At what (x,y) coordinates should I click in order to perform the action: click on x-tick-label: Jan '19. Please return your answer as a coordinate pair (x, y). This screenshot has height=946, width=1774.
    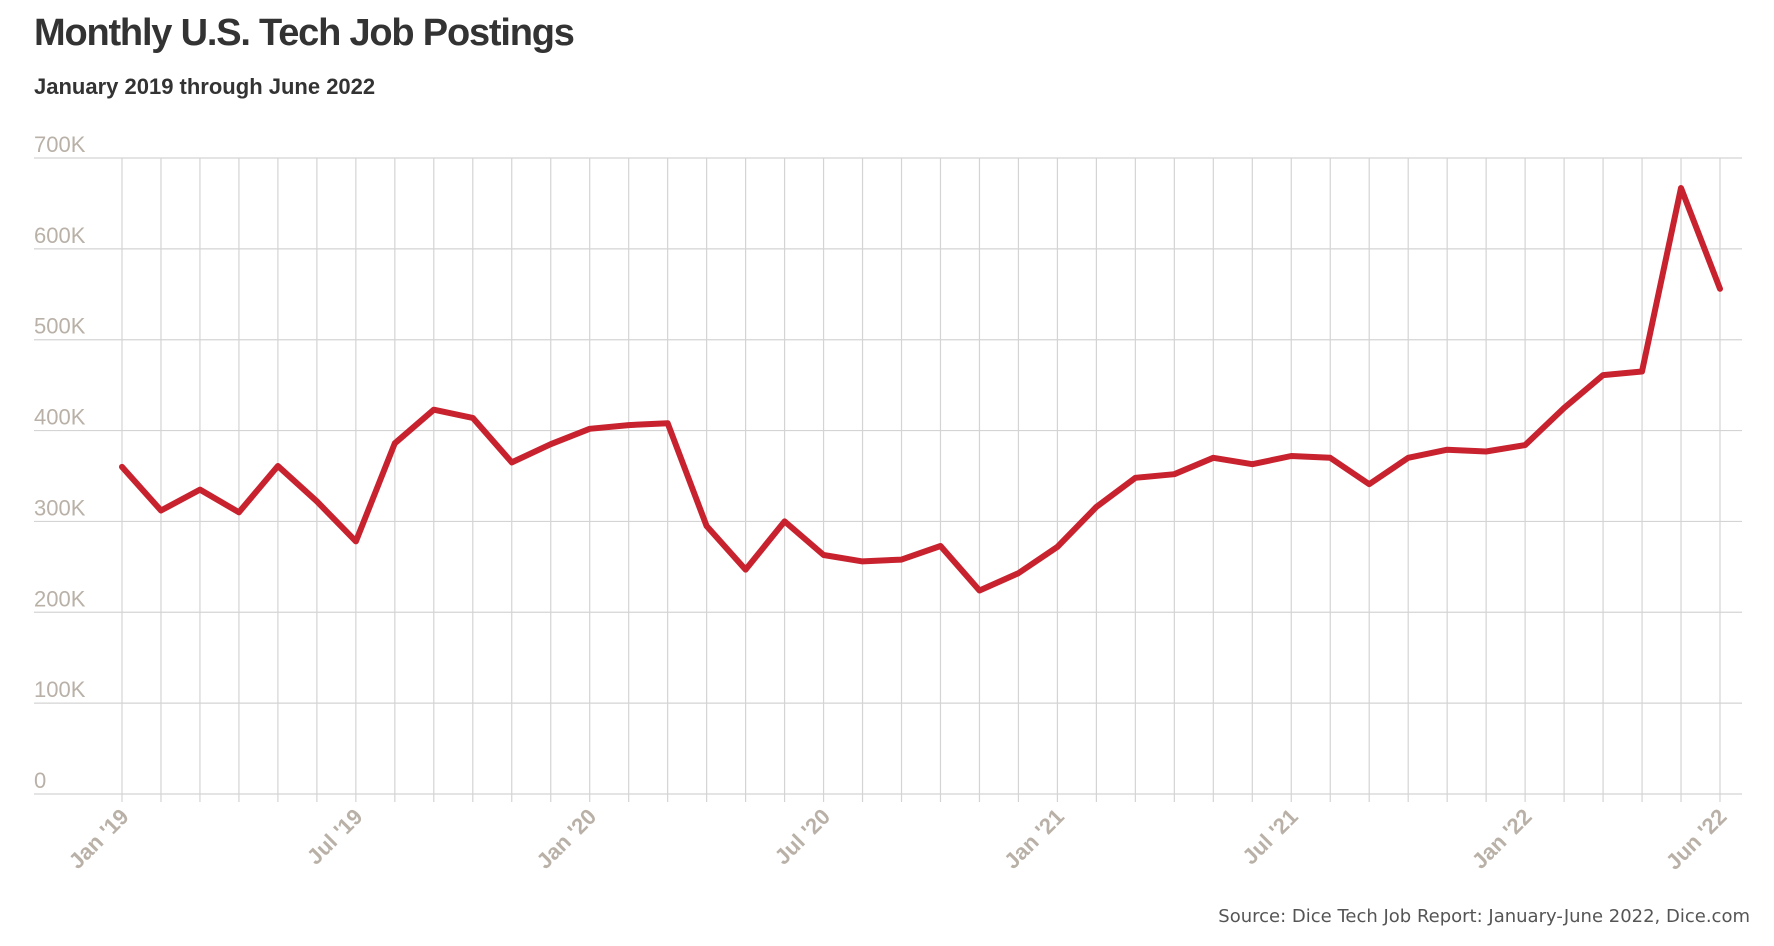
    Looking at the image, I should click on (99, 839).